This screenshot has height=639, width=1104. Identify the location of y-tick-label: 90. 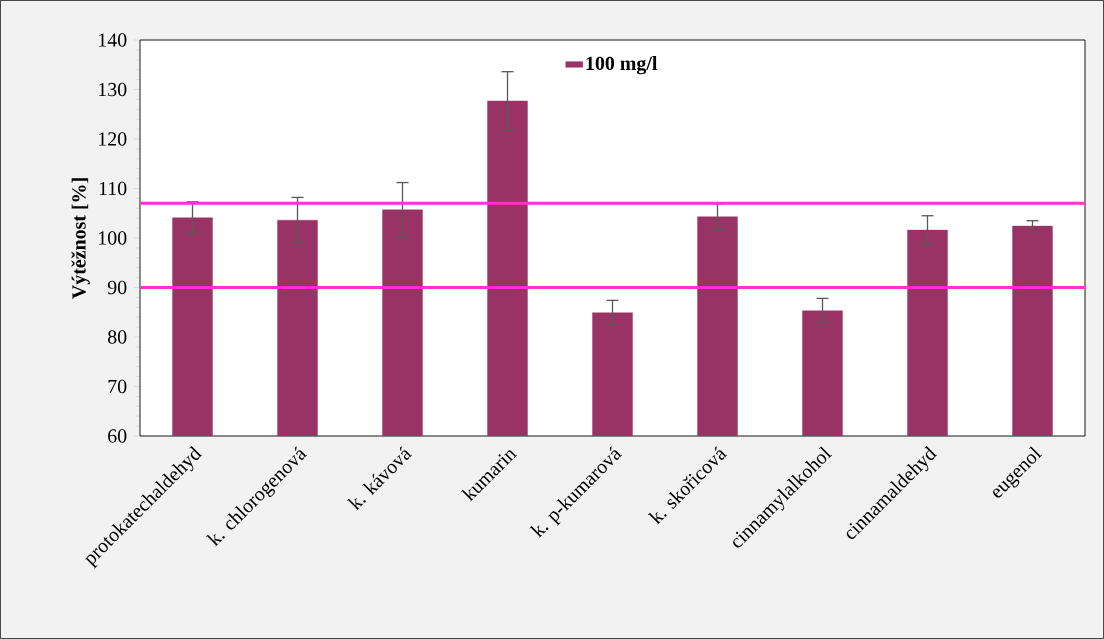
(117, 287).